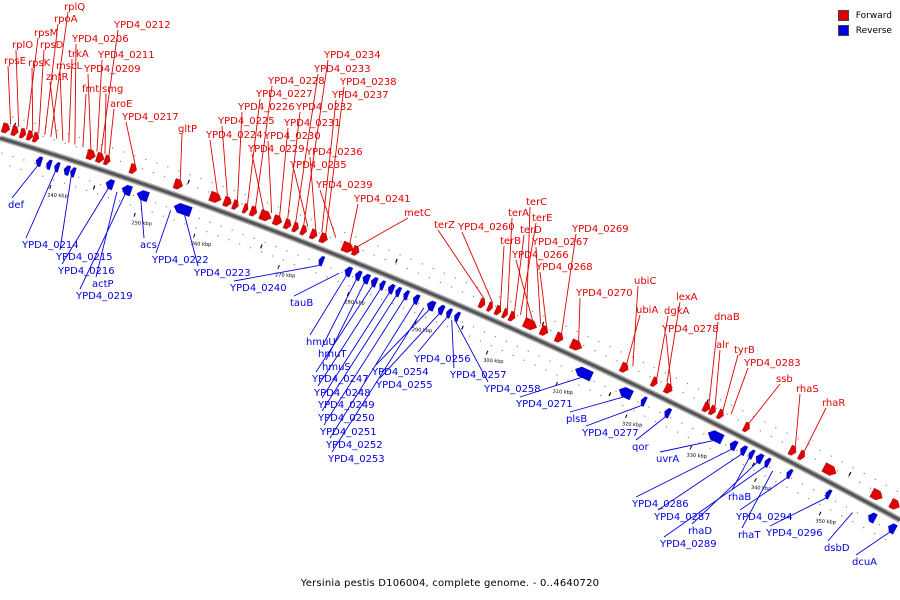  What do you see at coordinates (531, 230) in the screenshot?
I see `gene-label: terD` at bounding box center [531, 230].